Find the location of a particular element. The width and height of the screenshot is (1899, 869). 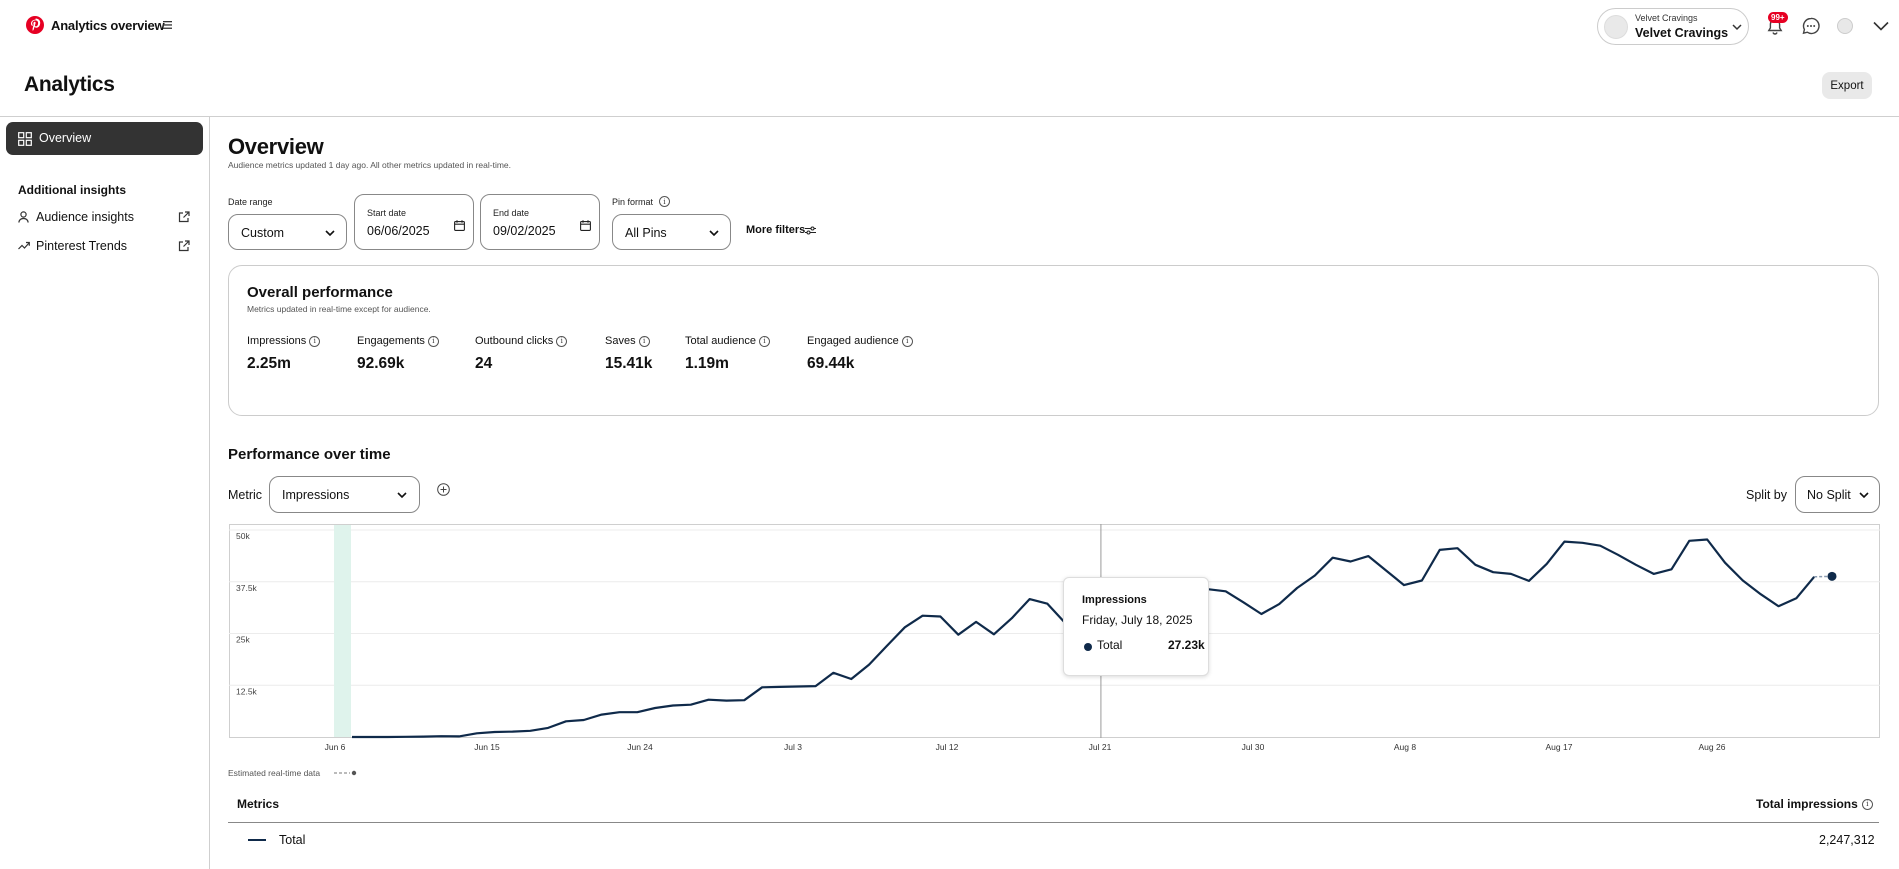

profile-avatar is located at coordinates (1845, 26).